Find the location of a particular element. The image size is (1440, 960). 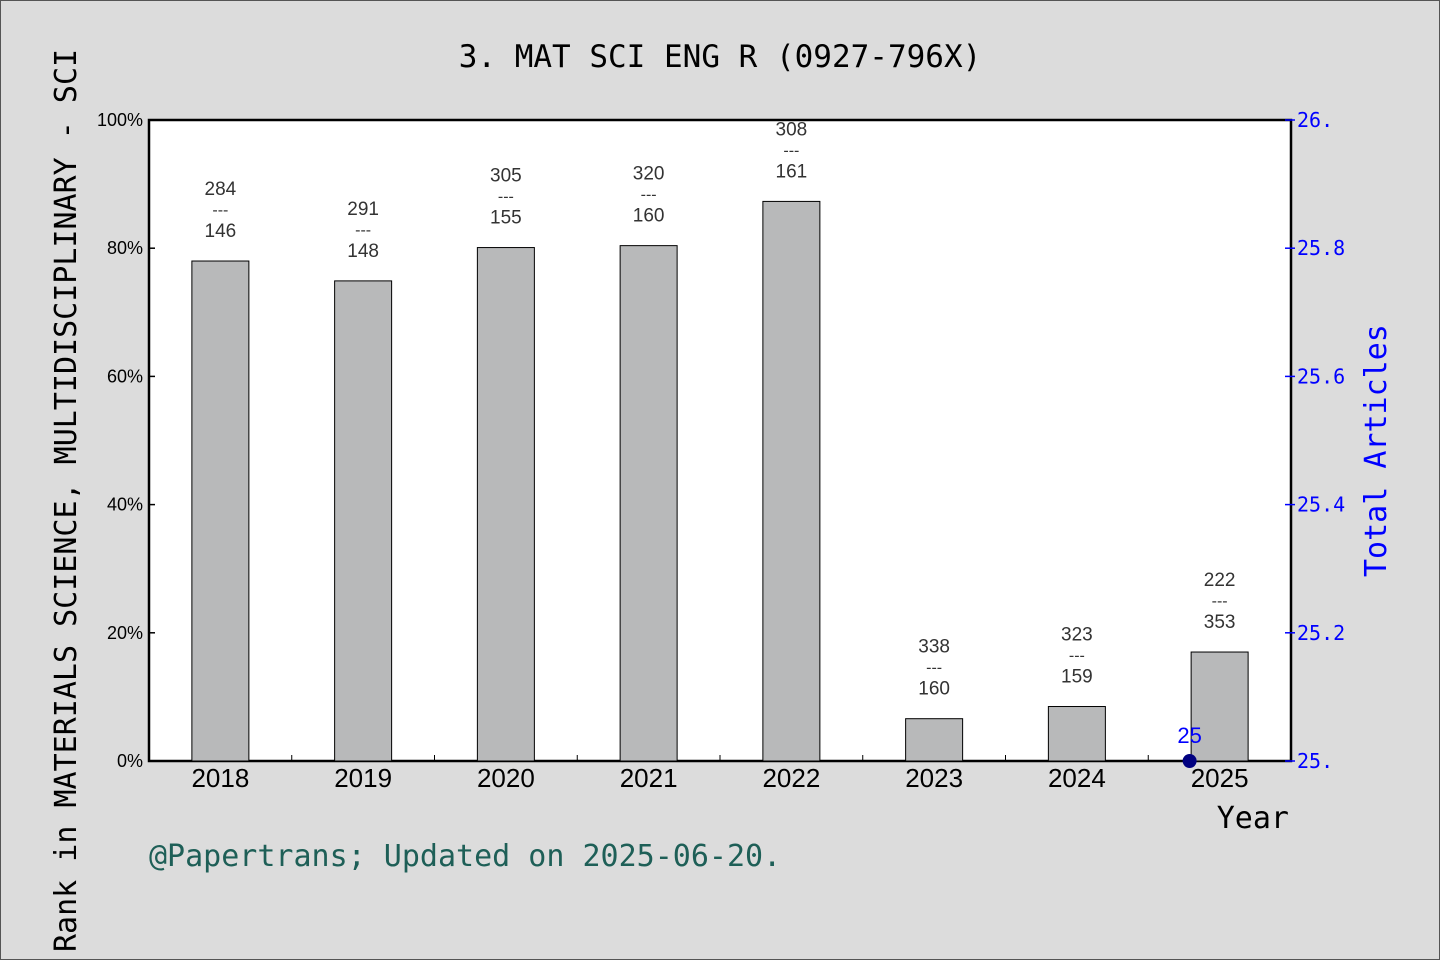

bar-label-bottom-2025: 353 is located at coordinates (1220, 622).